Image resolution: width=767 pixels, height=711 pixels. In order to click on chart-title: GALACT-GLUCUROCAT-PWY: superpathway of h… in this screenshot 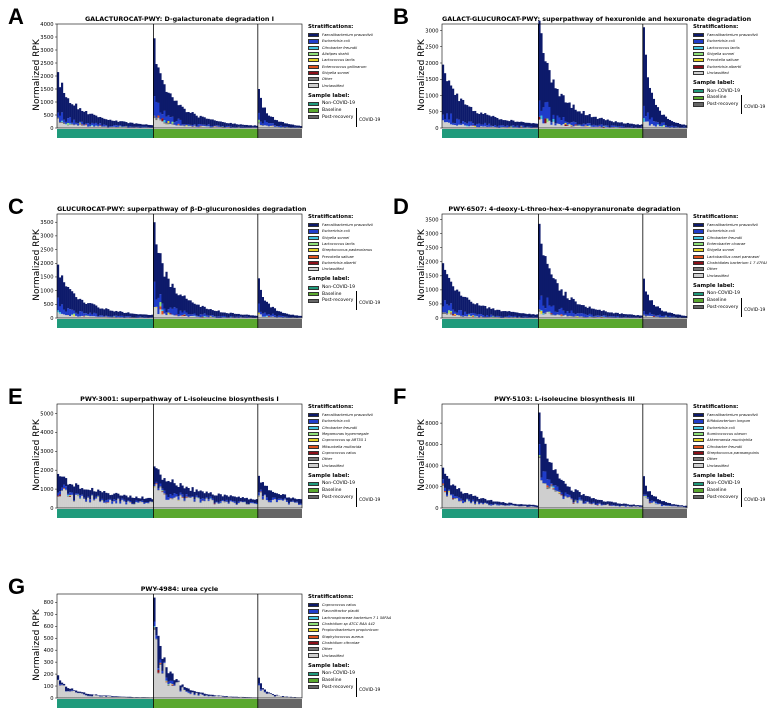, I will do `click(564, 19)`.